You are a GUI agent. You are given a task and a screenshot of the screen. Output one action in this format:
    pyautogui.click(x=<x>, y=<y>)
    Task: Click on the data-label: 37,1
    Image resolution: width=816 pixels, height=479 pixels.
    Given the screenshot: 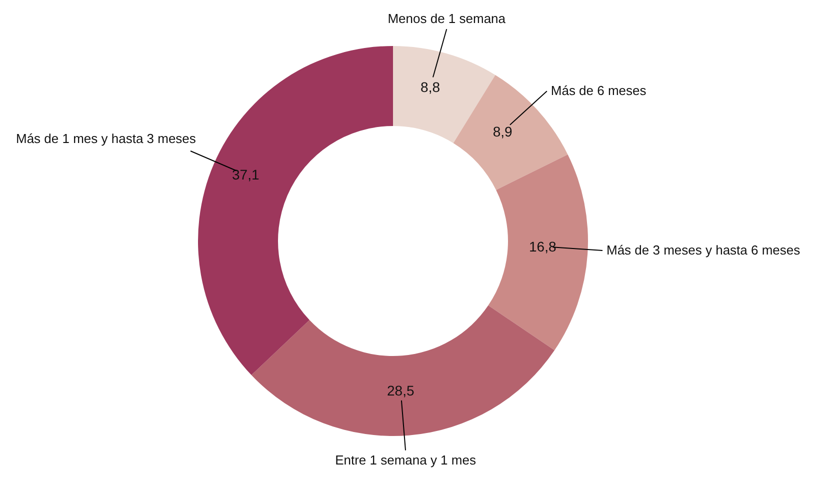 What is the action you would take?
    pyautogui.click(x=246, y=174)
    